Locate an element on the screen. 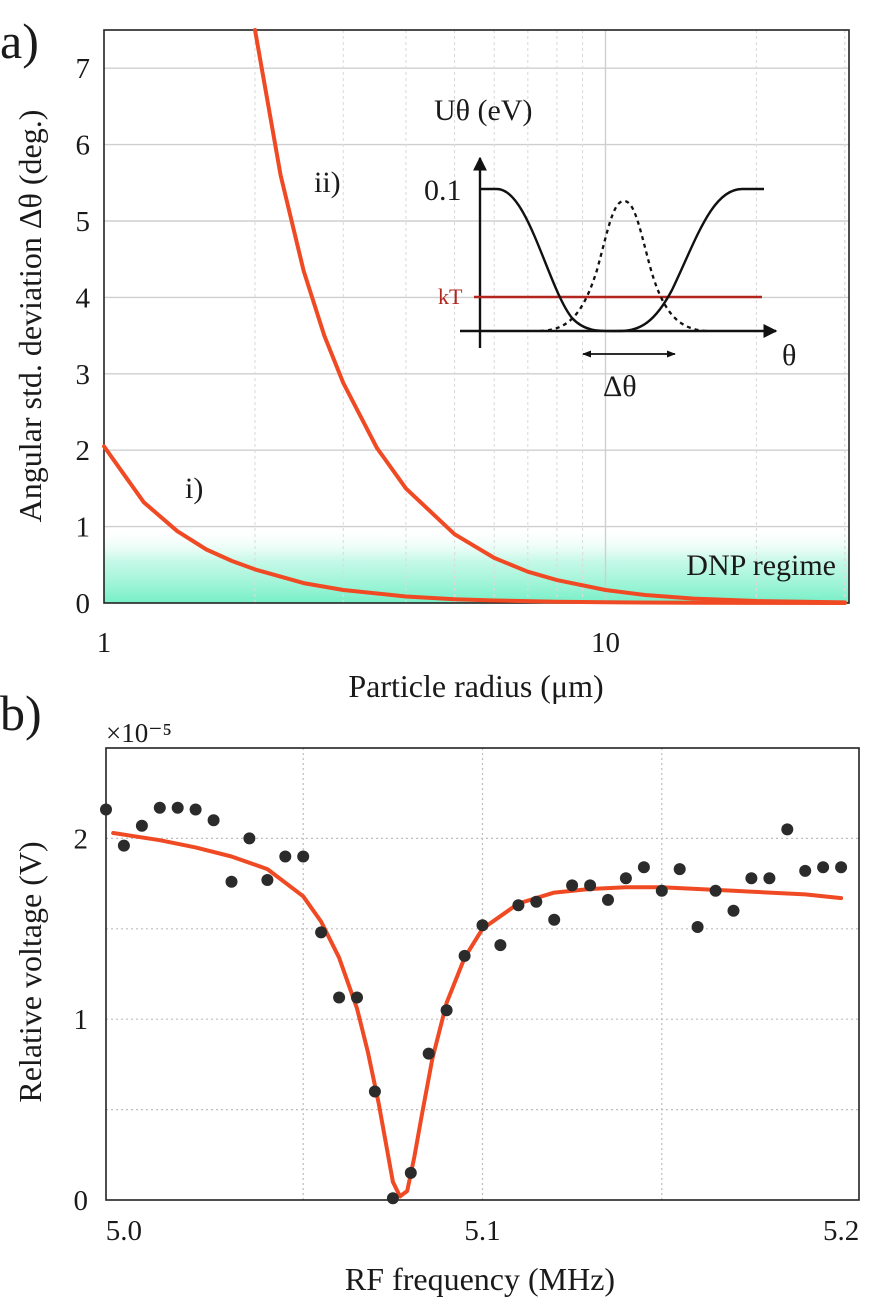  a-ytick-label: 4 is located at coordinates (83, 298).